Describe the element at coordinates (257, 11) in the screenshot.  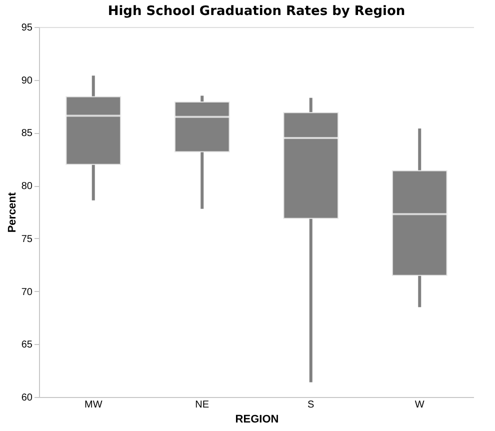
I see `chart-title: High School Graduation Rates by Region` at that location.